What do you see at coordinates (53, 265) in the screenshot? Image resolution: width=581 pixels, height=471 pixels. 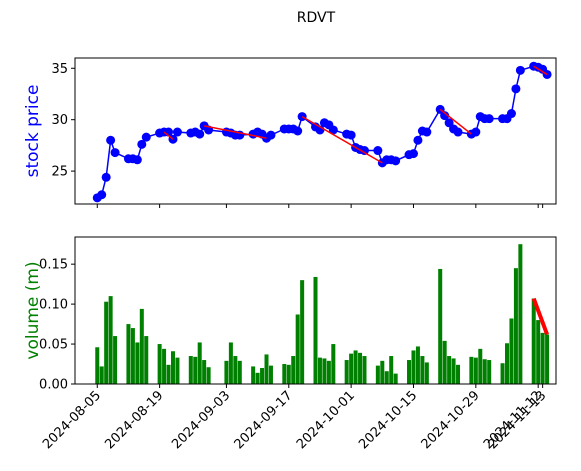 I see `y-tick-label: 0.15` at bounding box center [53, 265].